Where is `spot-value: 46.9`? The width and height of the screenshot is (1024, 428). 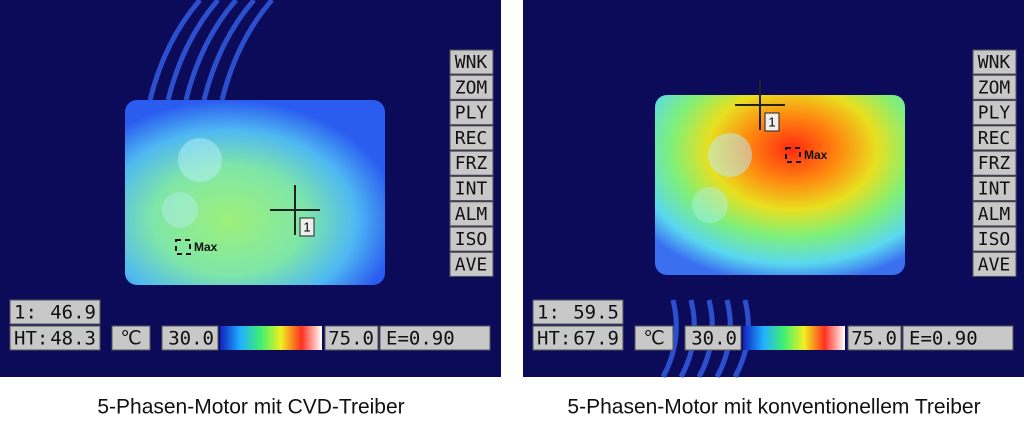
spot-value: 46.9 is located at coordinates (73, 313).